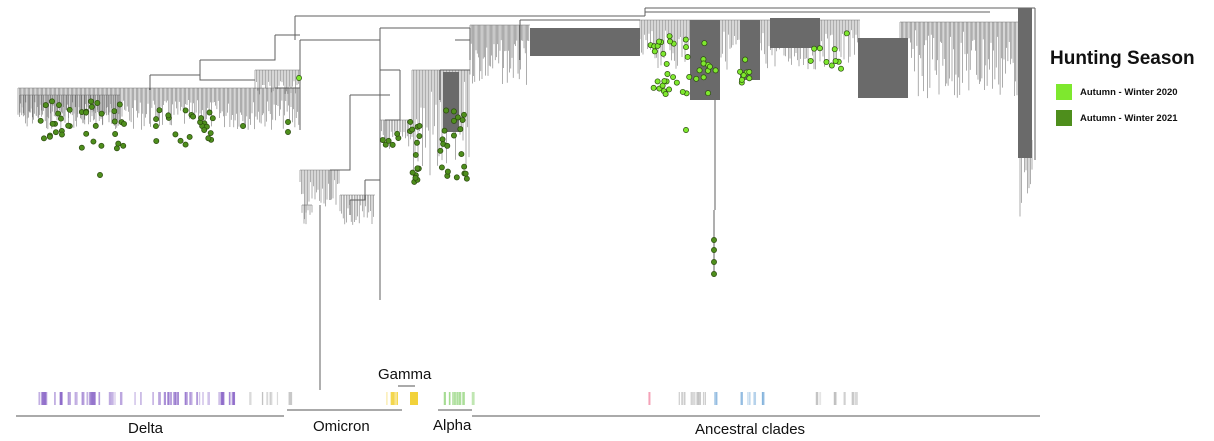  Describe the element at coordinates (1129, 118) in the screenshot. I see `legend-label-2021: Autumn - Winter 2021` at that location.